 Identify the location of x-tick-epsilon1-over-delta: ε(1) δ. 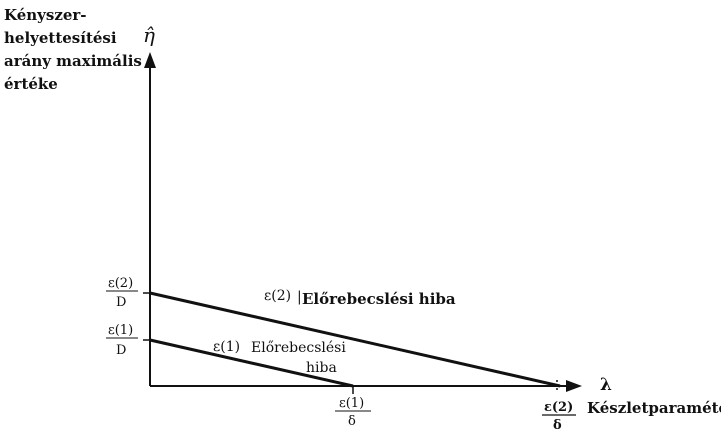
(353, 407).